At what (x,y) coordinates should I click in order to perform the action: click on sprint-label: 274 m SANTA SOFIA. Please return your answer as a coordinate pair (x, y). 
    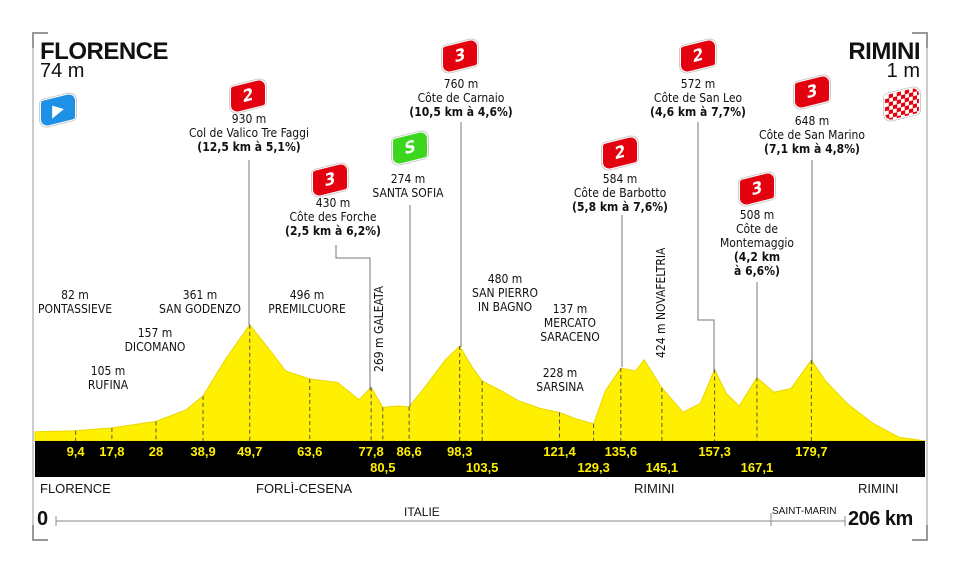
    Looking at the image, I should click on (408, 186).